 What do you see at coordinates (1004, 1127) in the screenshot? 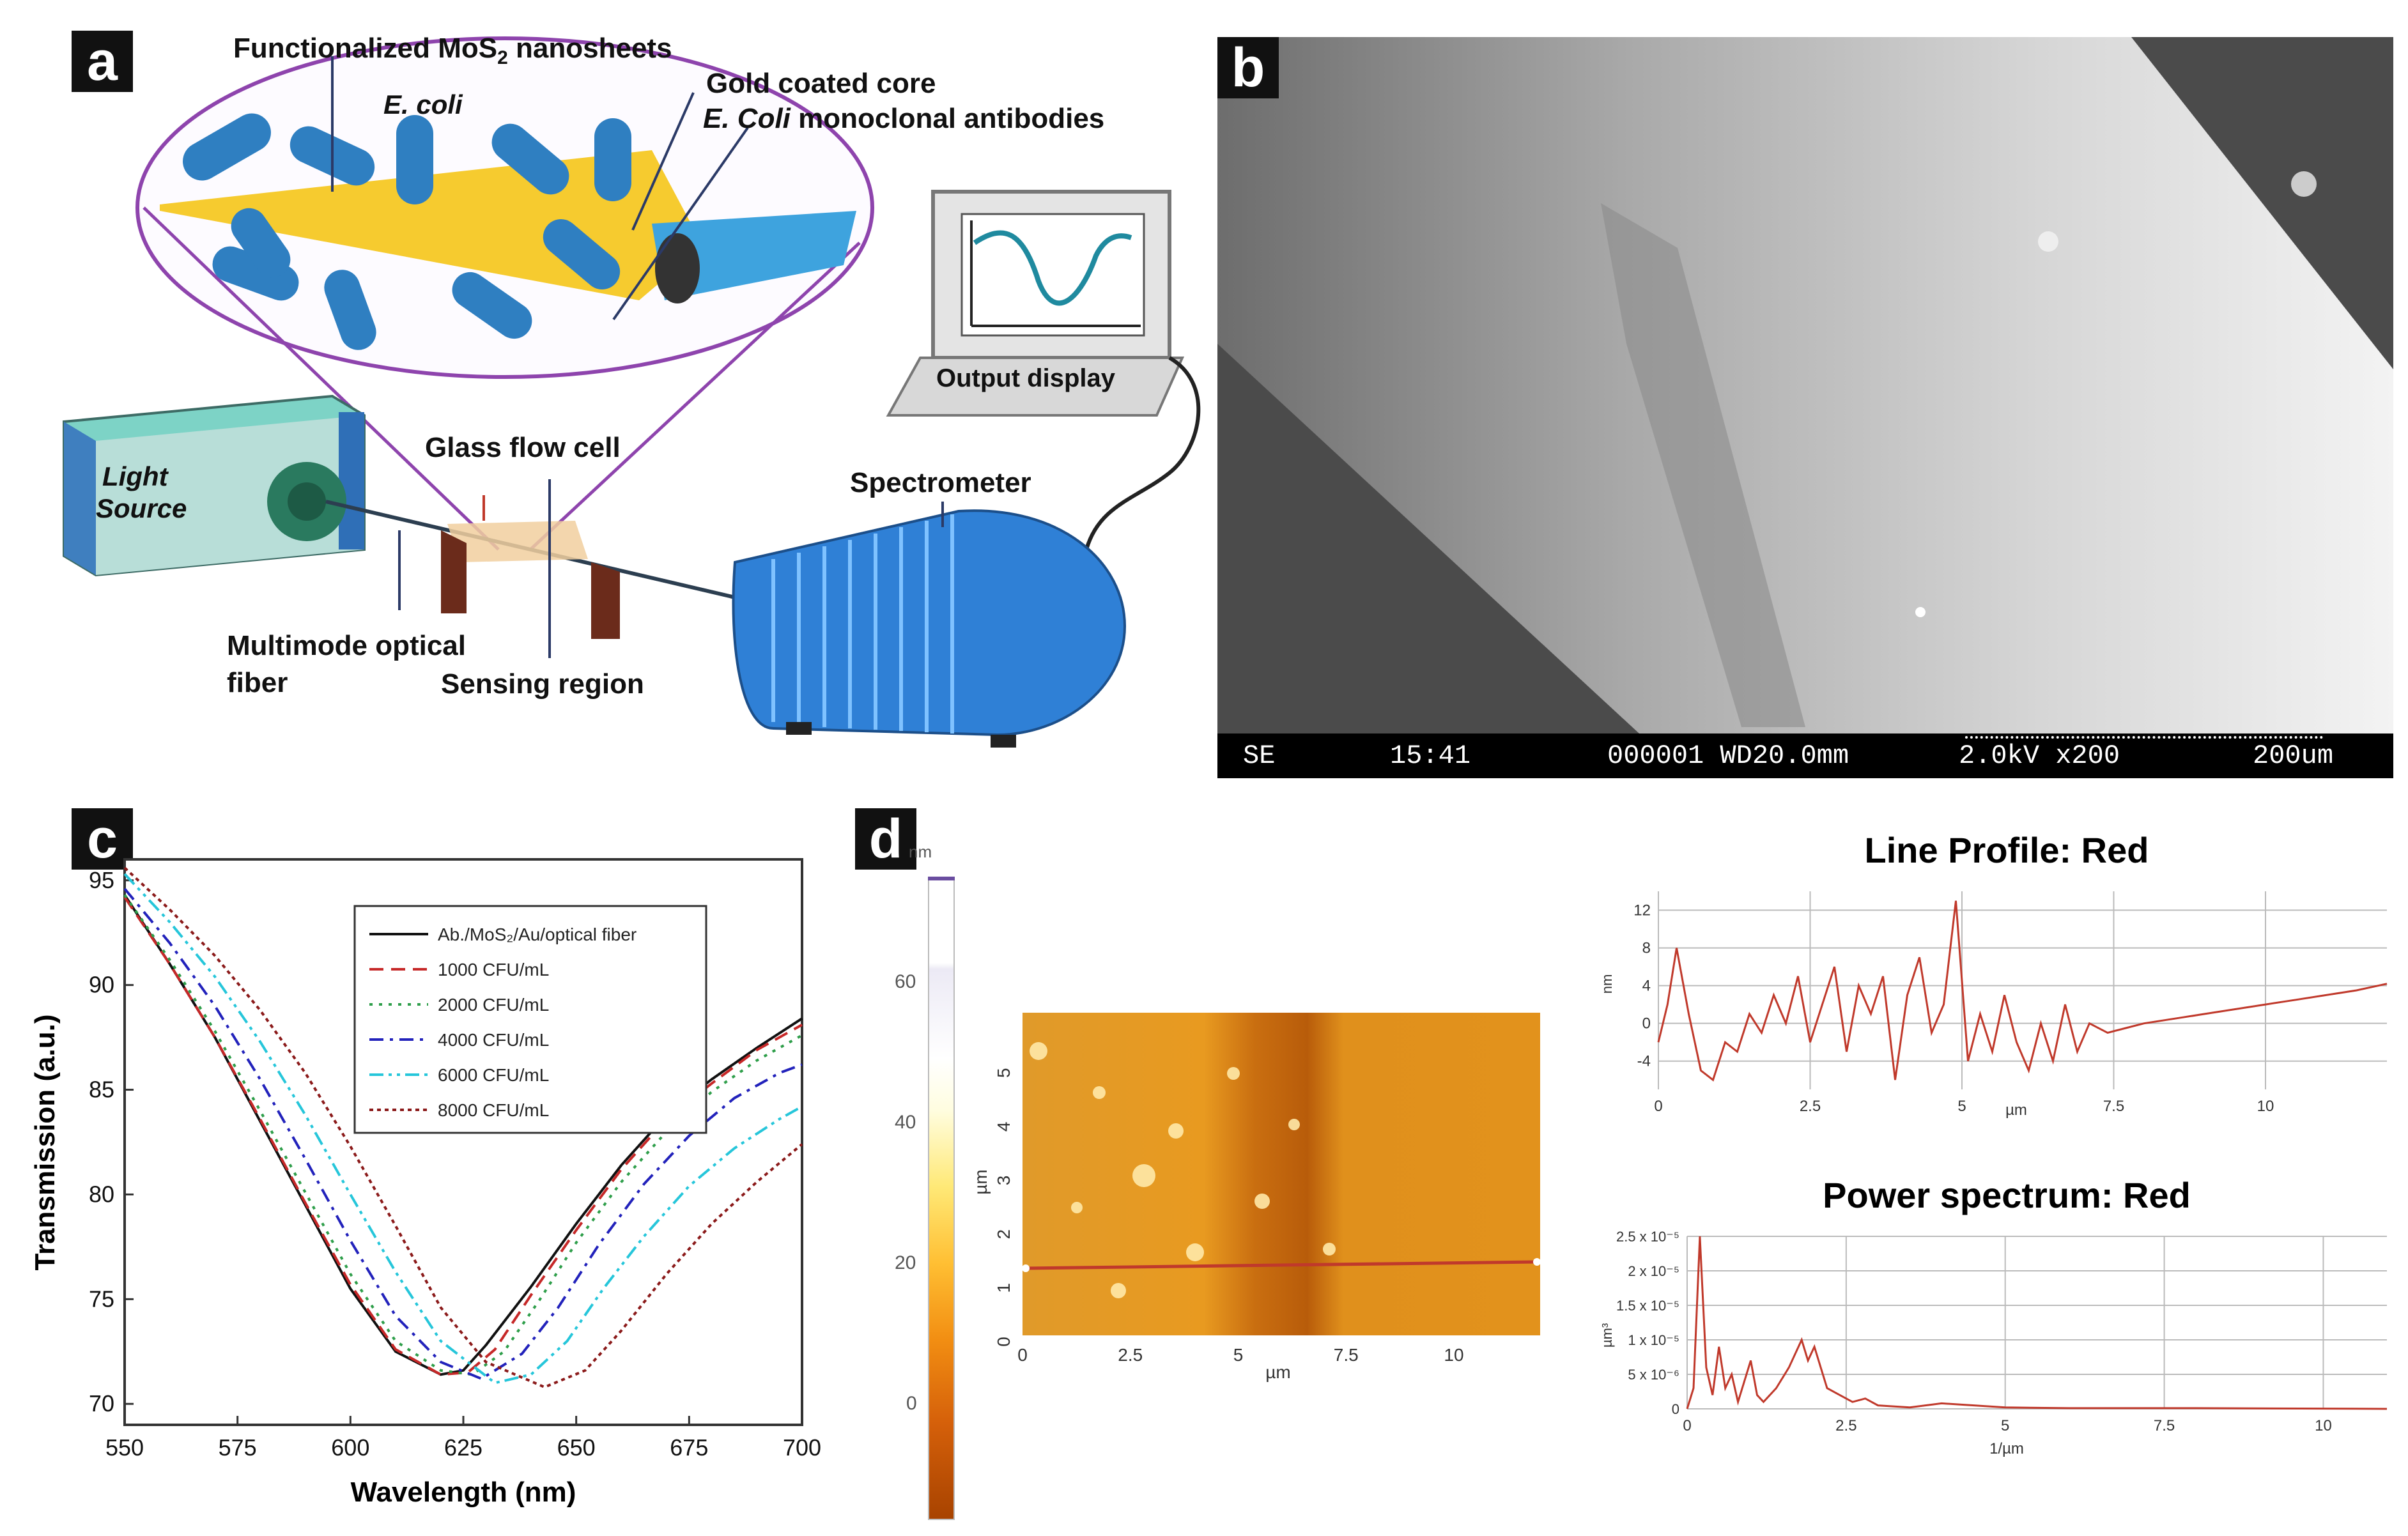
I see `afm-y-tick: 4` at bounding box center [1004, 1127].